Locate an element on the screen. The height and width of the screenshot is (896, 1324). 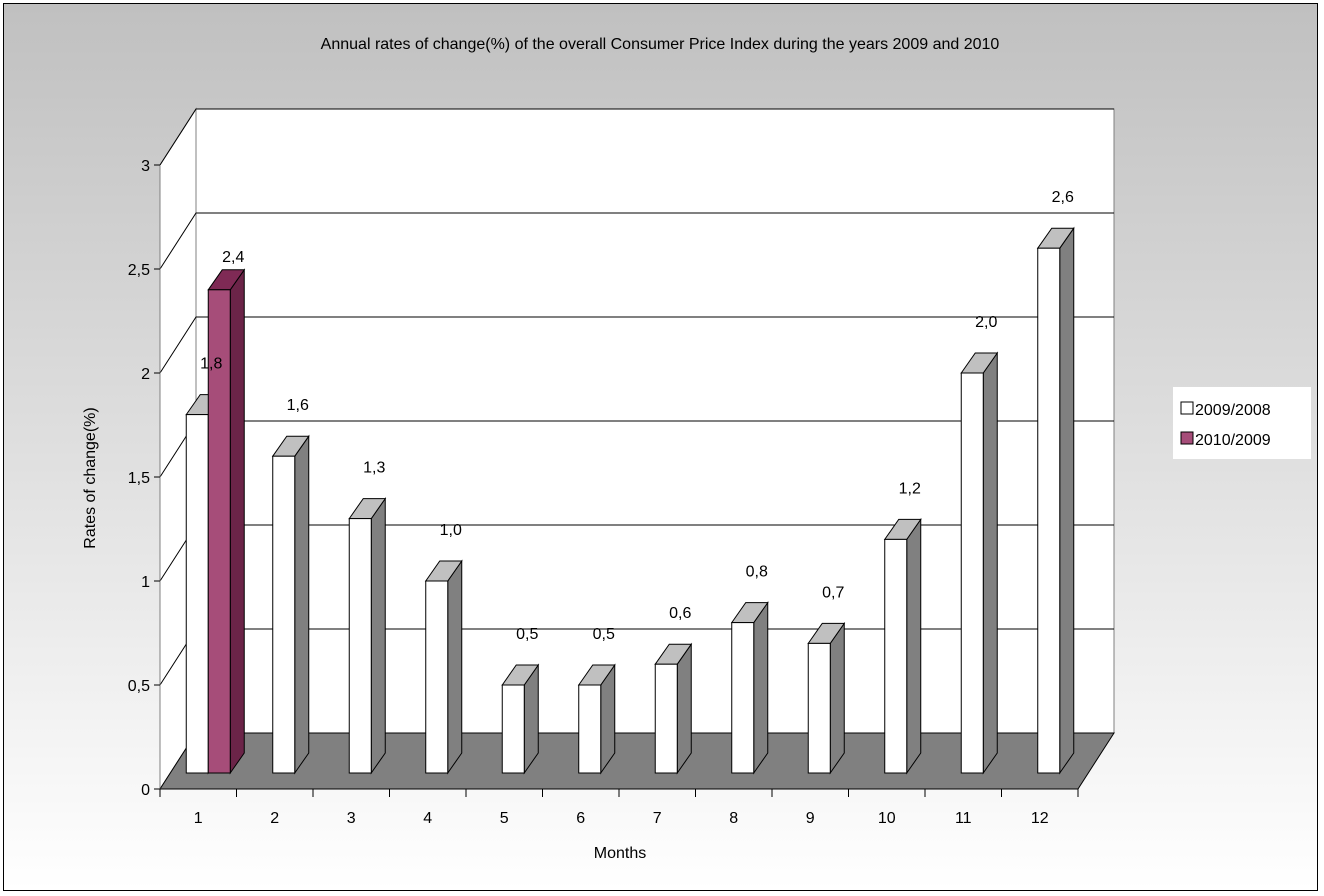
y-tick-label: 1,5 is located at coordinates (139, 478).